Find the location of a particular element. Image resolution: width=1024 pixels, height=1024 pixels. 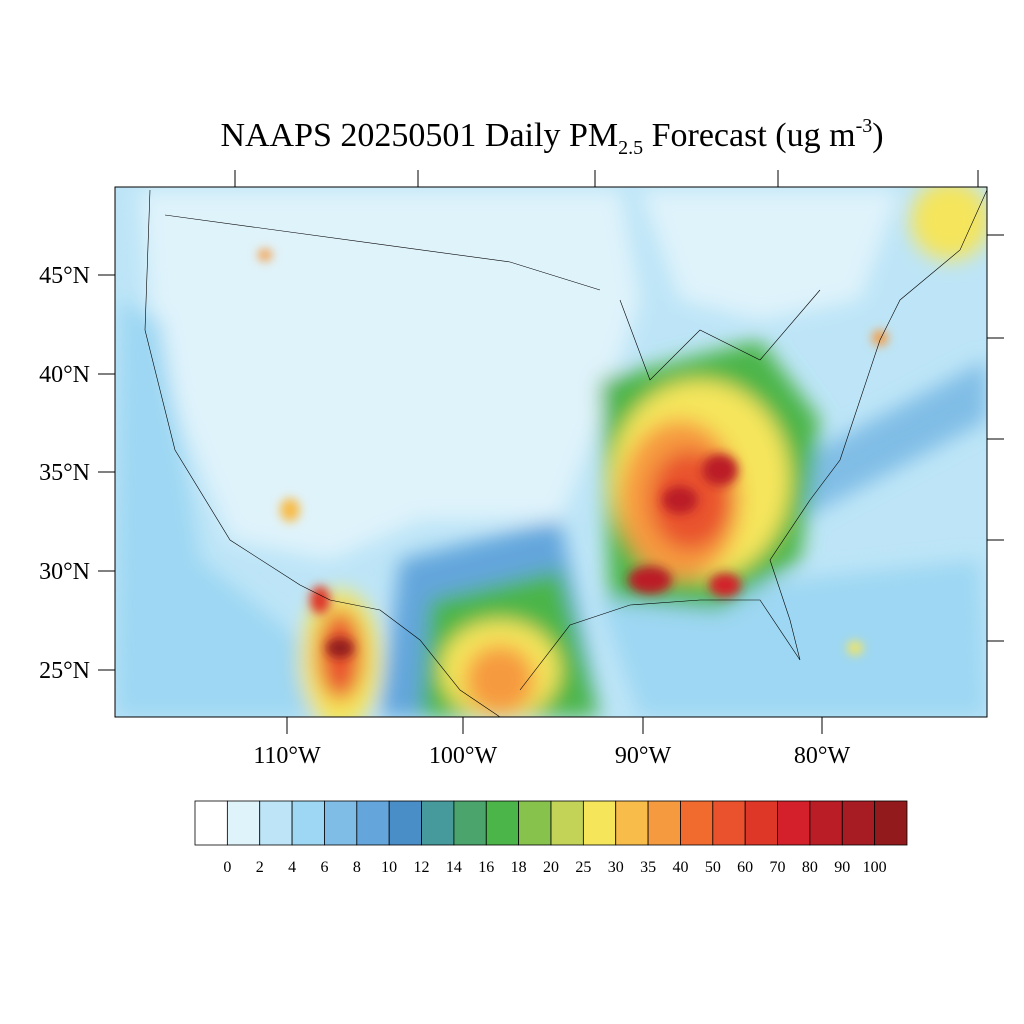

colorbar-label: 0 is located at coordinates (227, 867).